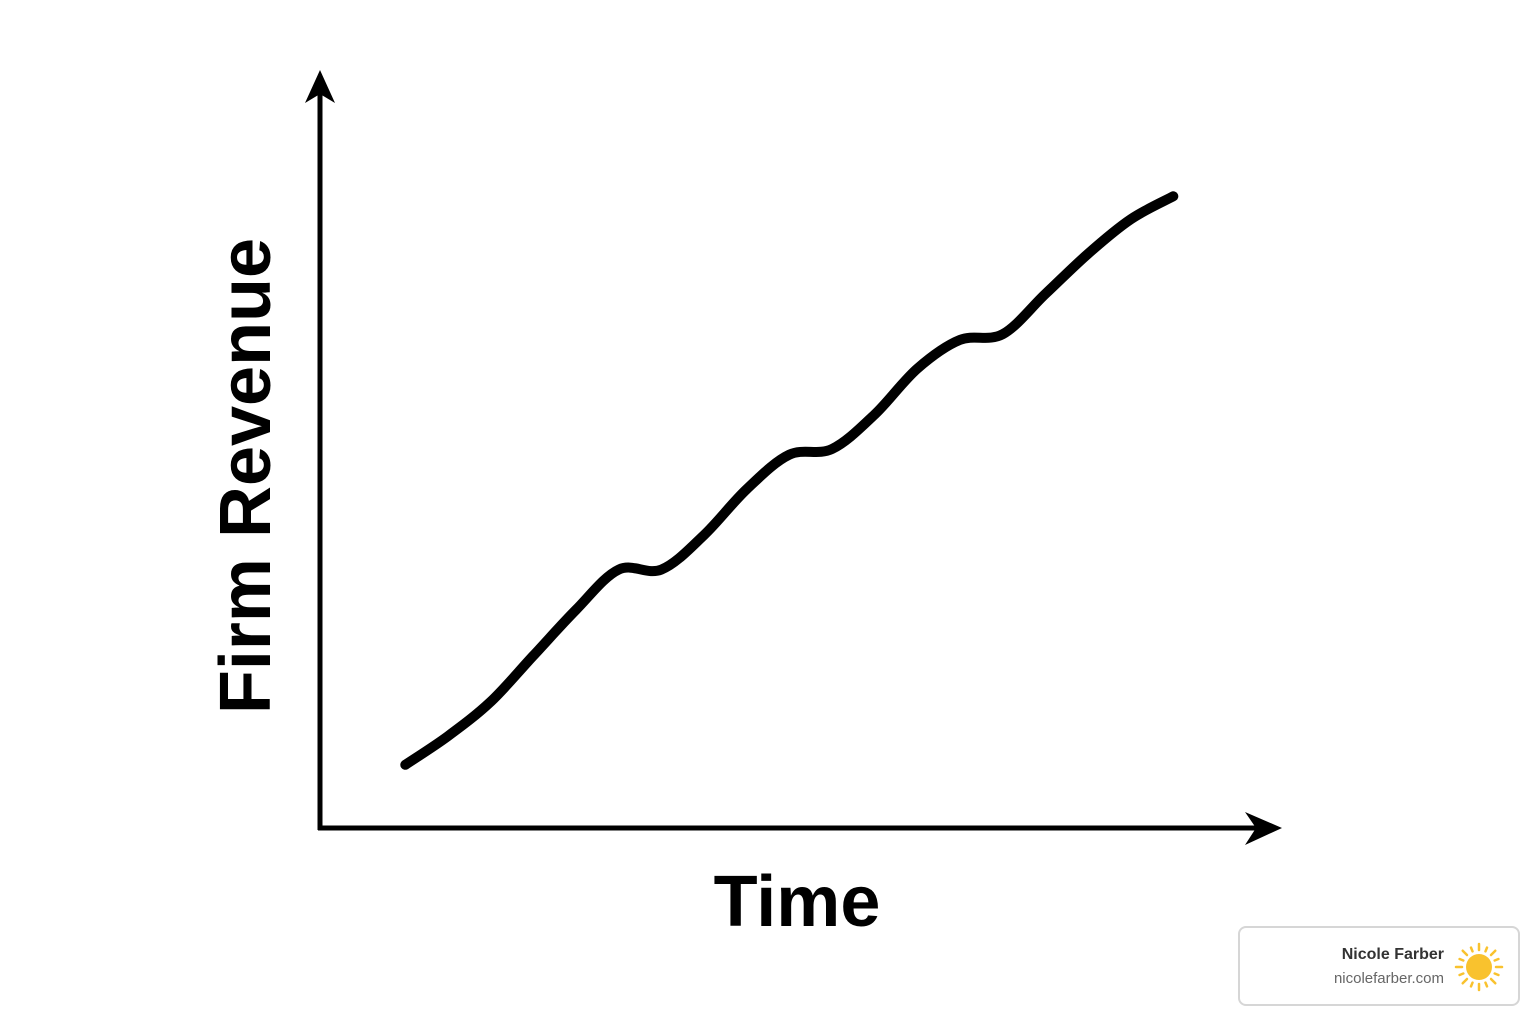  I want to click on sun-icon, so click(1479, 967).